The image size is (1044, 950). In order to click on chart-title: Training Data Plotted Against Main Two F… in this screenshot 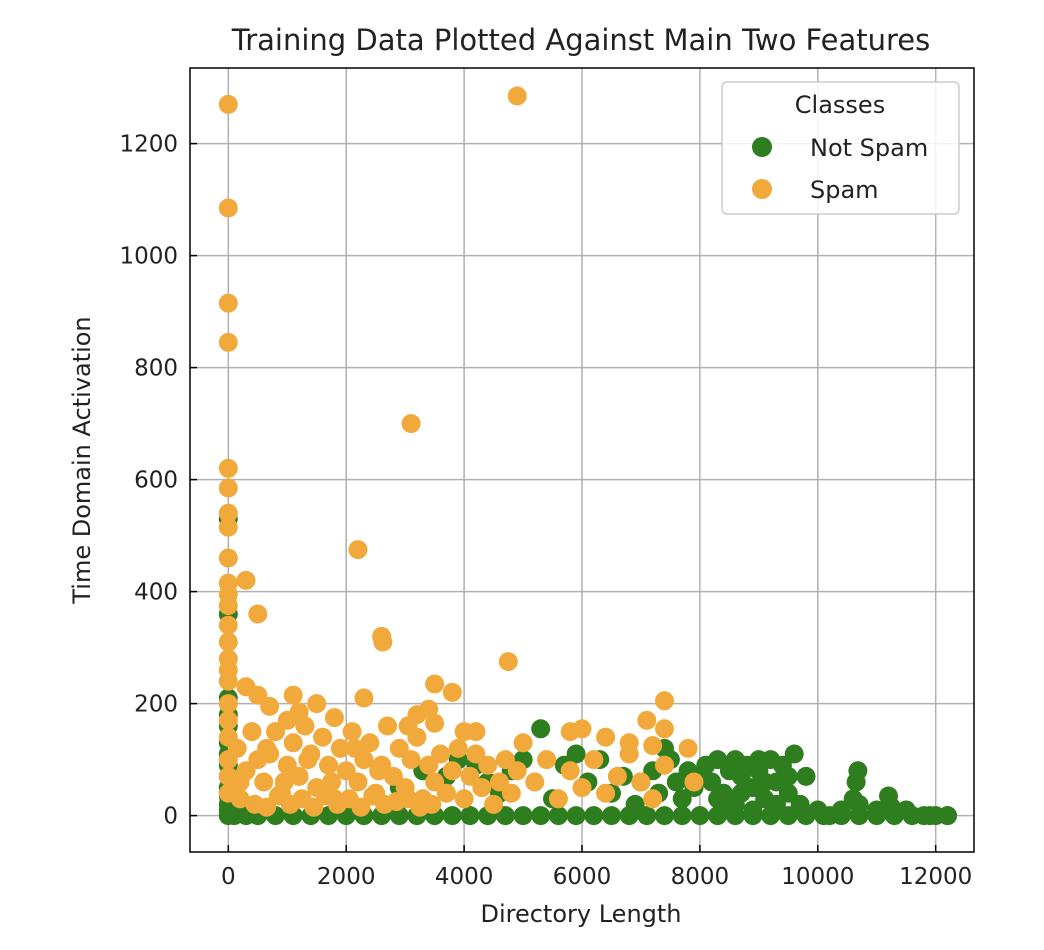, I will do `click(581, 40)`.